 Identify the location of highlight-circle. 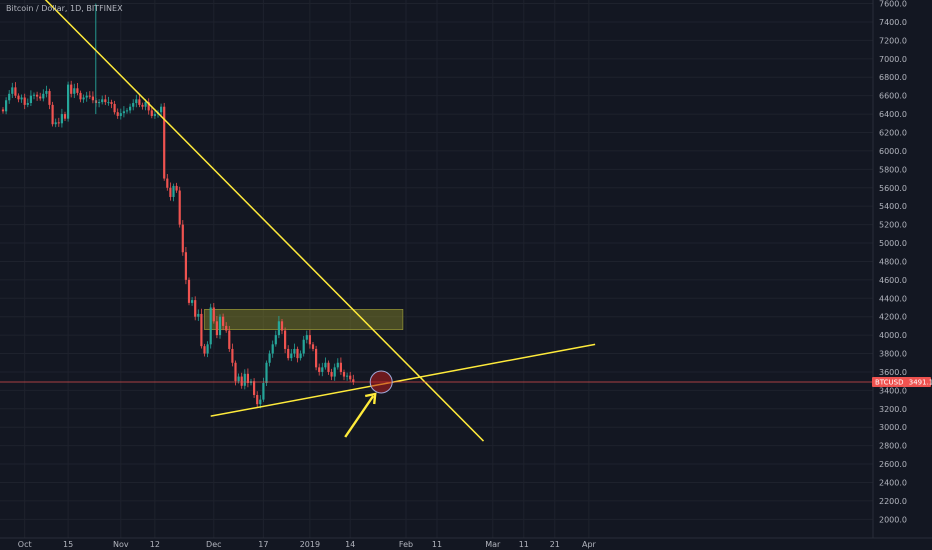
(381, 382).